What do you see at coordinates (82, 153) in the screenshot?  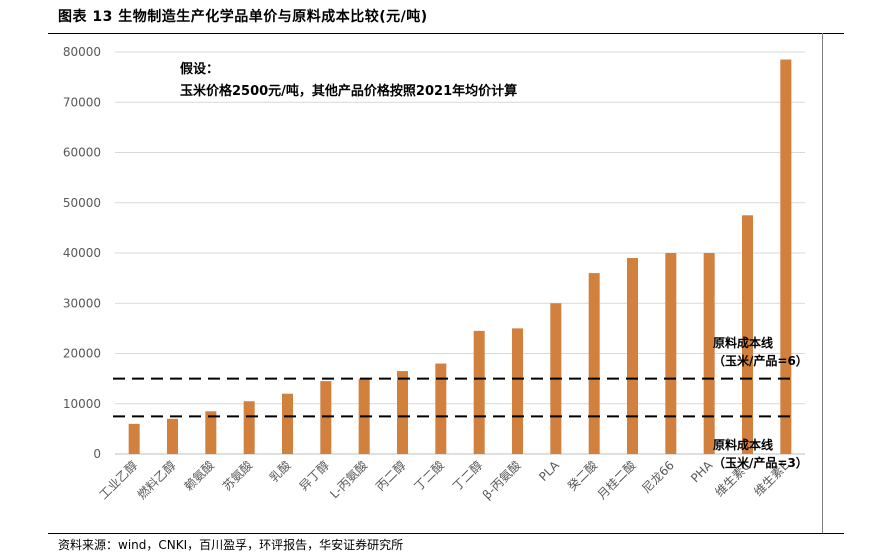 I see `y-tick-label: 60000` at bounding box center [82, 153].